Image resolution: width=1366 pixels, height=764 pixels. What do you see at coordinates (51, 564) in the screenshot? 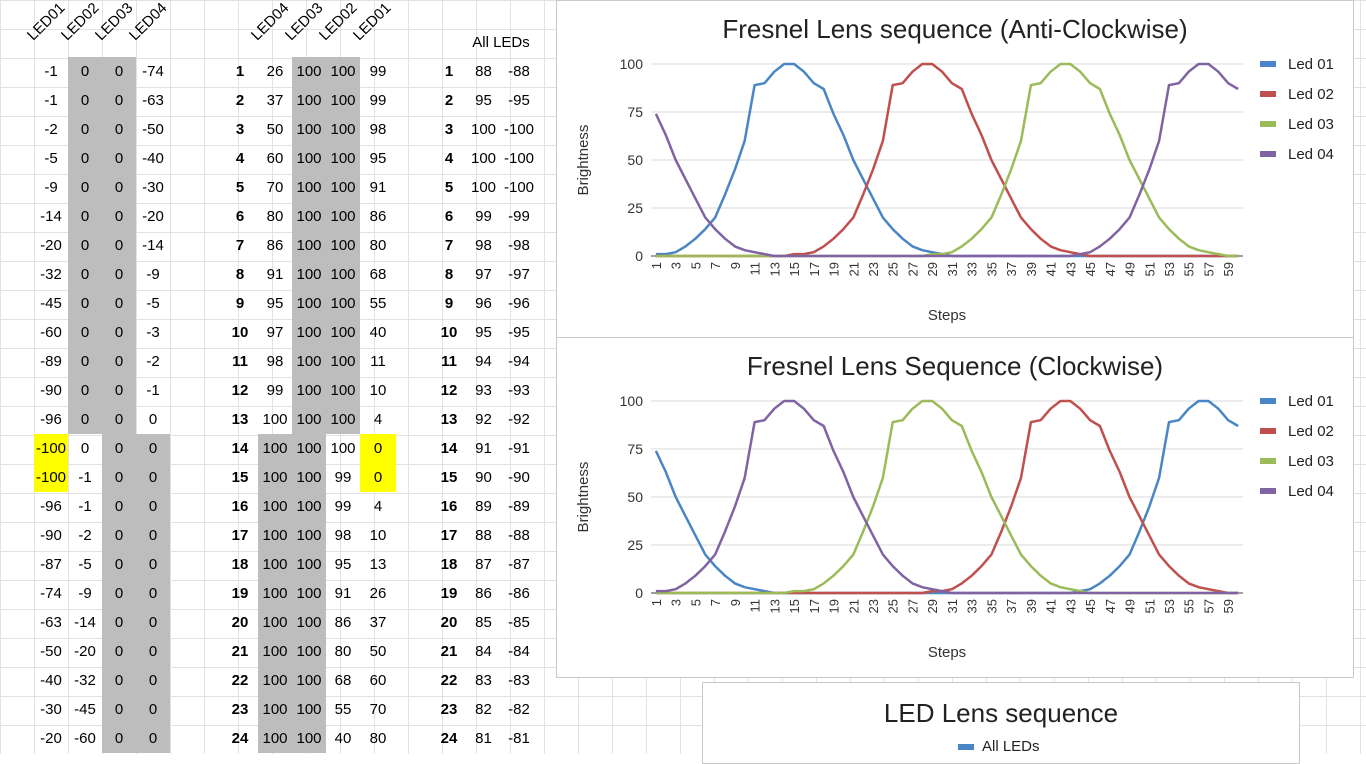
I see `table-cell: -87` at bounding box center [51, 564].